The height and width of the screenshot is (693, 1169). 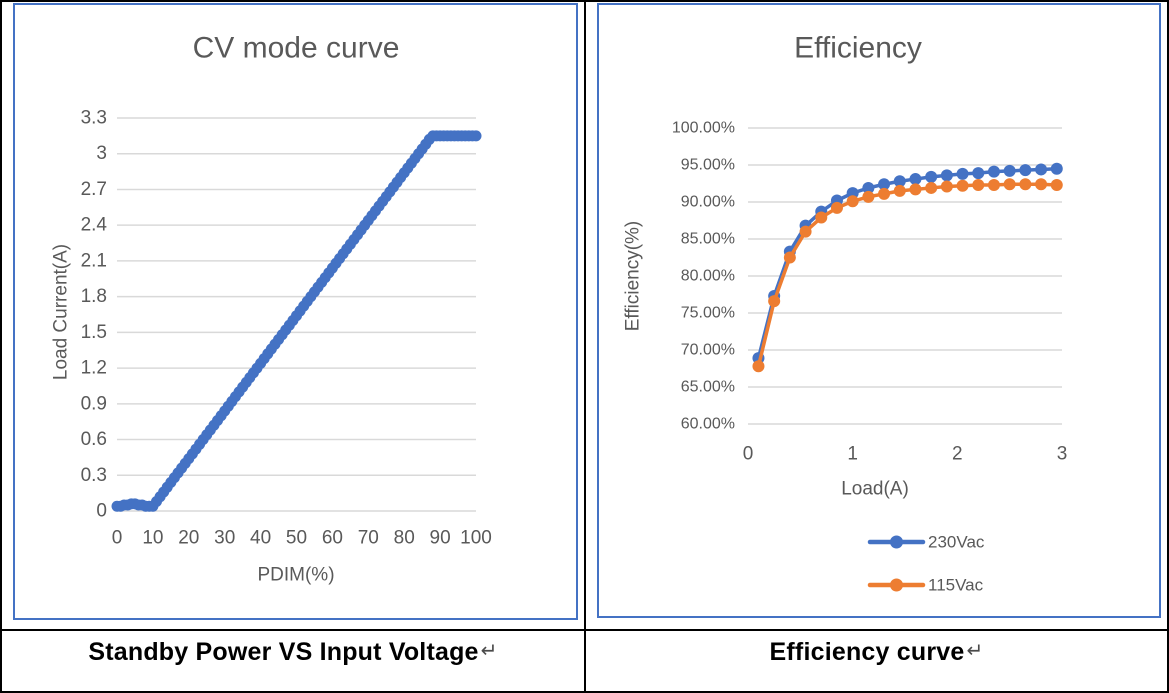 I want to click on svg-text: 1.2, so click(x=94, y=368).